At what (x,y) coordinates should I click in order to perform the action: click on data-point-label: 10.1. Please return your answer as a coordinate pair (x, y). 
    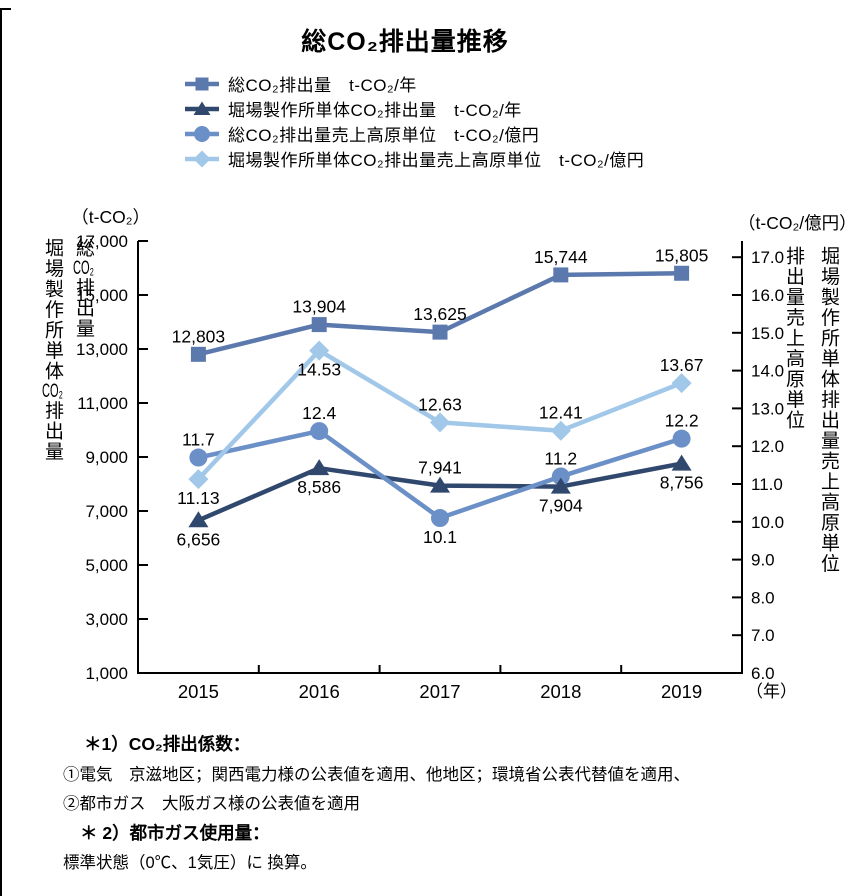
    Looking at the image, I should click on (440, 537).